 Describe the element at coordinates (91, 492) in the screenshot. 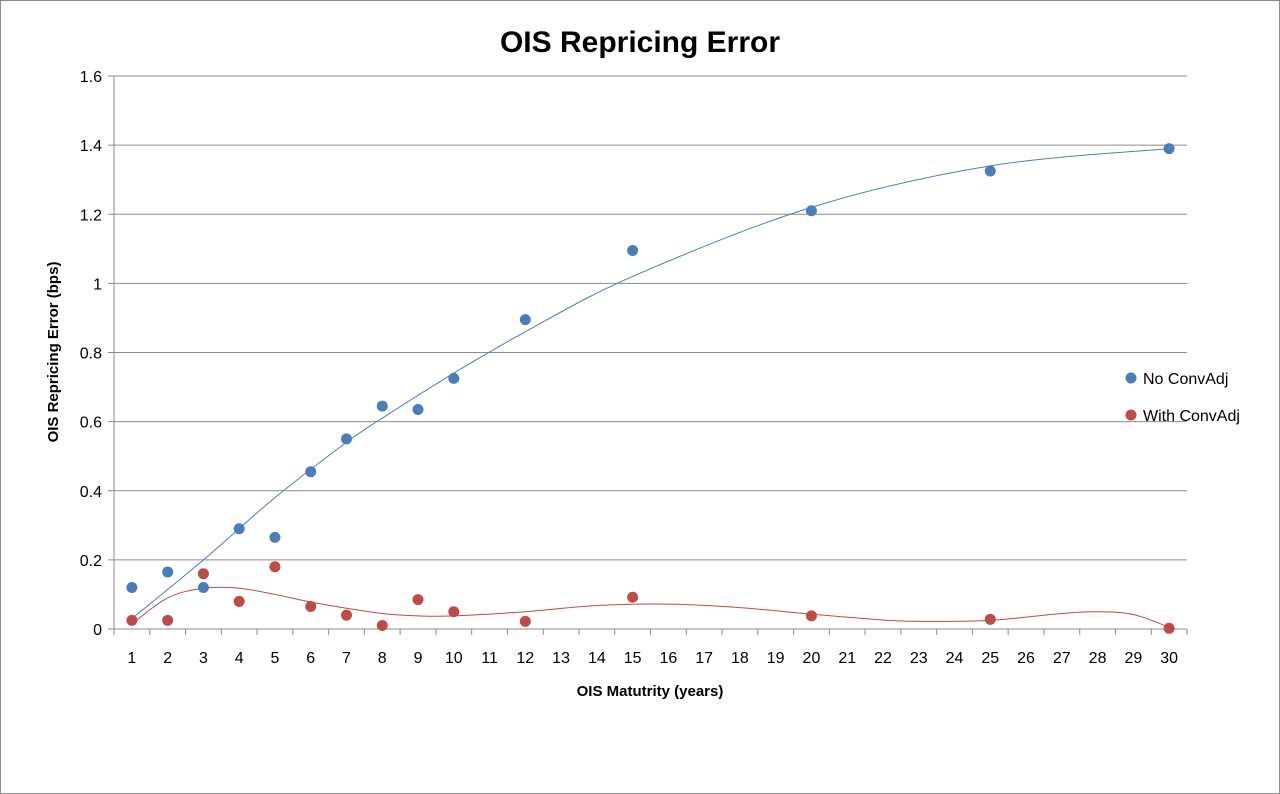

I see `y-tick-label: 0.4` at that location.